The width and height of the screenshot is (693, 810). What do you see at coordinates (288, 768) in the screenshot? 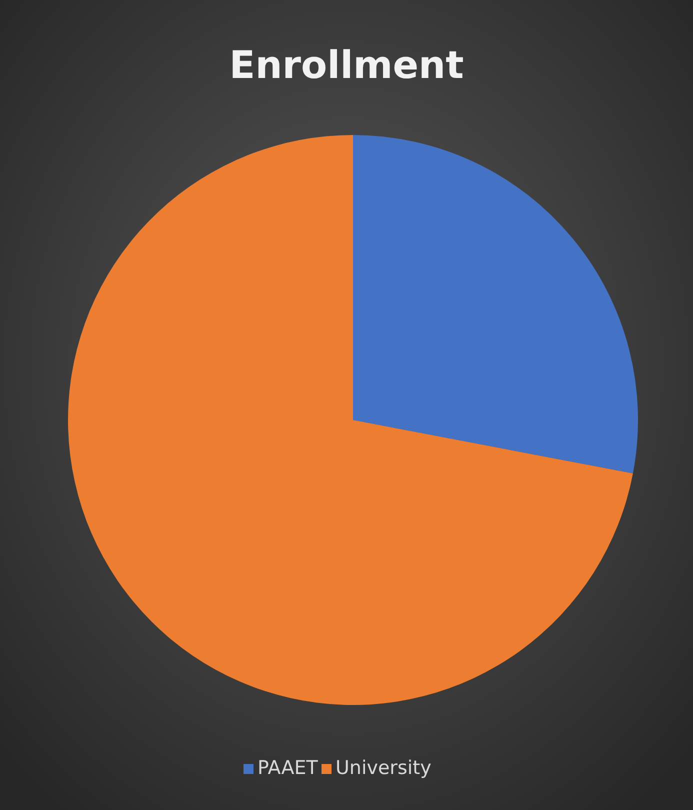
I see `legend-label: PAAET` at bounding box center [288, 768].